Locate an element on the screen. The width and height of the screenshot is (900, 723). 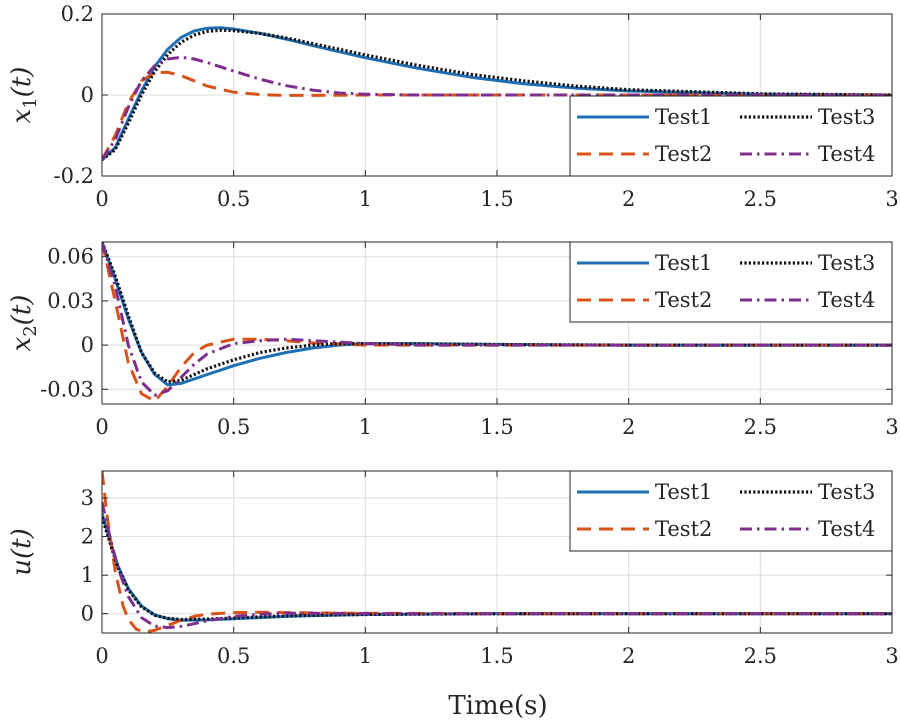
y-axis-label: u(t) is located at coordinates (22, 552).